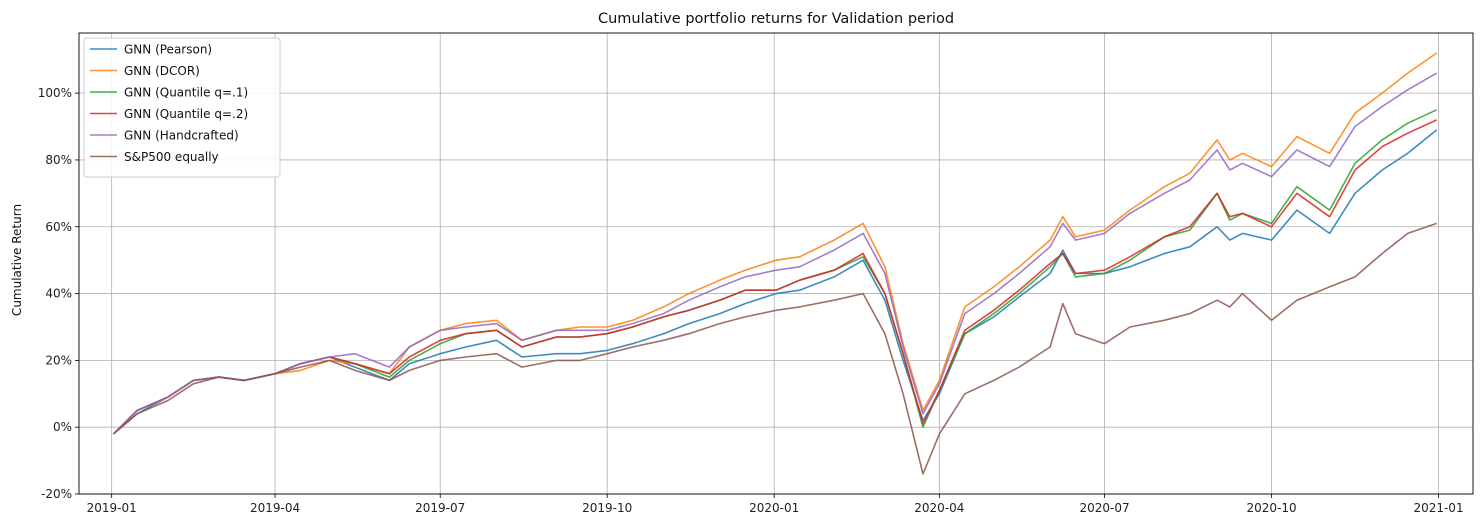 This screenshot has height=528, width=1483. Describe the element at coordinates (112, 508) in the screenshot. I see `x-tick-label: 2019-01` at that location.